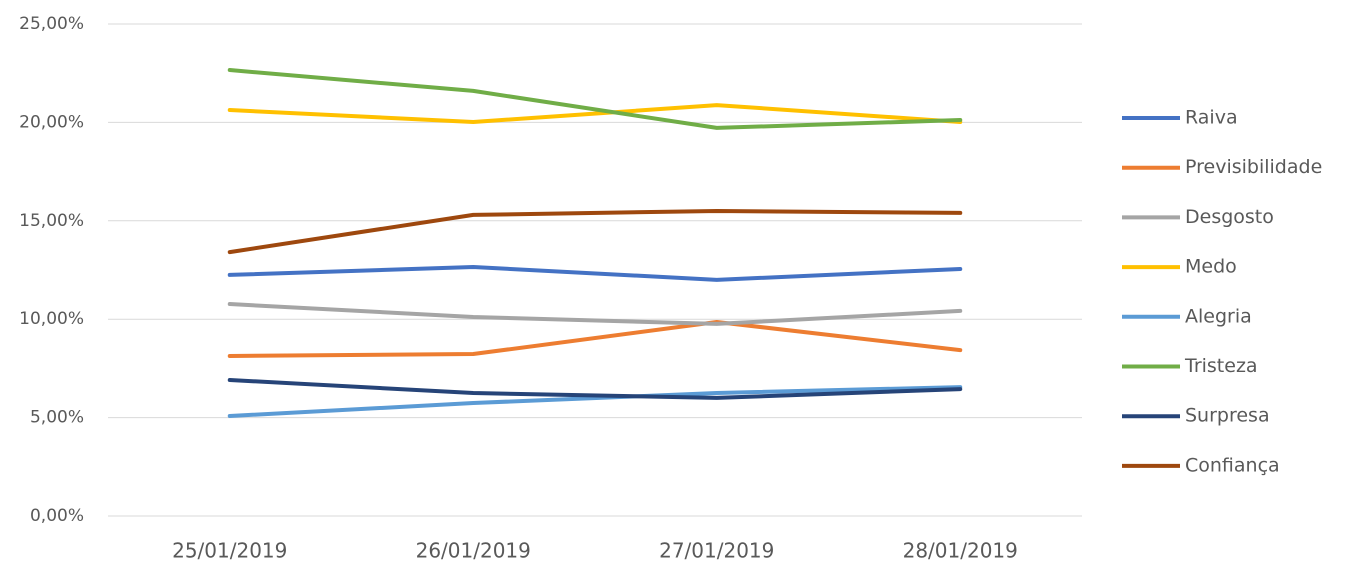  What do you see at coordinates (57, 516) in the screenshot?
I see `y-tick-label: 0,00%` at bounding box center [57, 516].